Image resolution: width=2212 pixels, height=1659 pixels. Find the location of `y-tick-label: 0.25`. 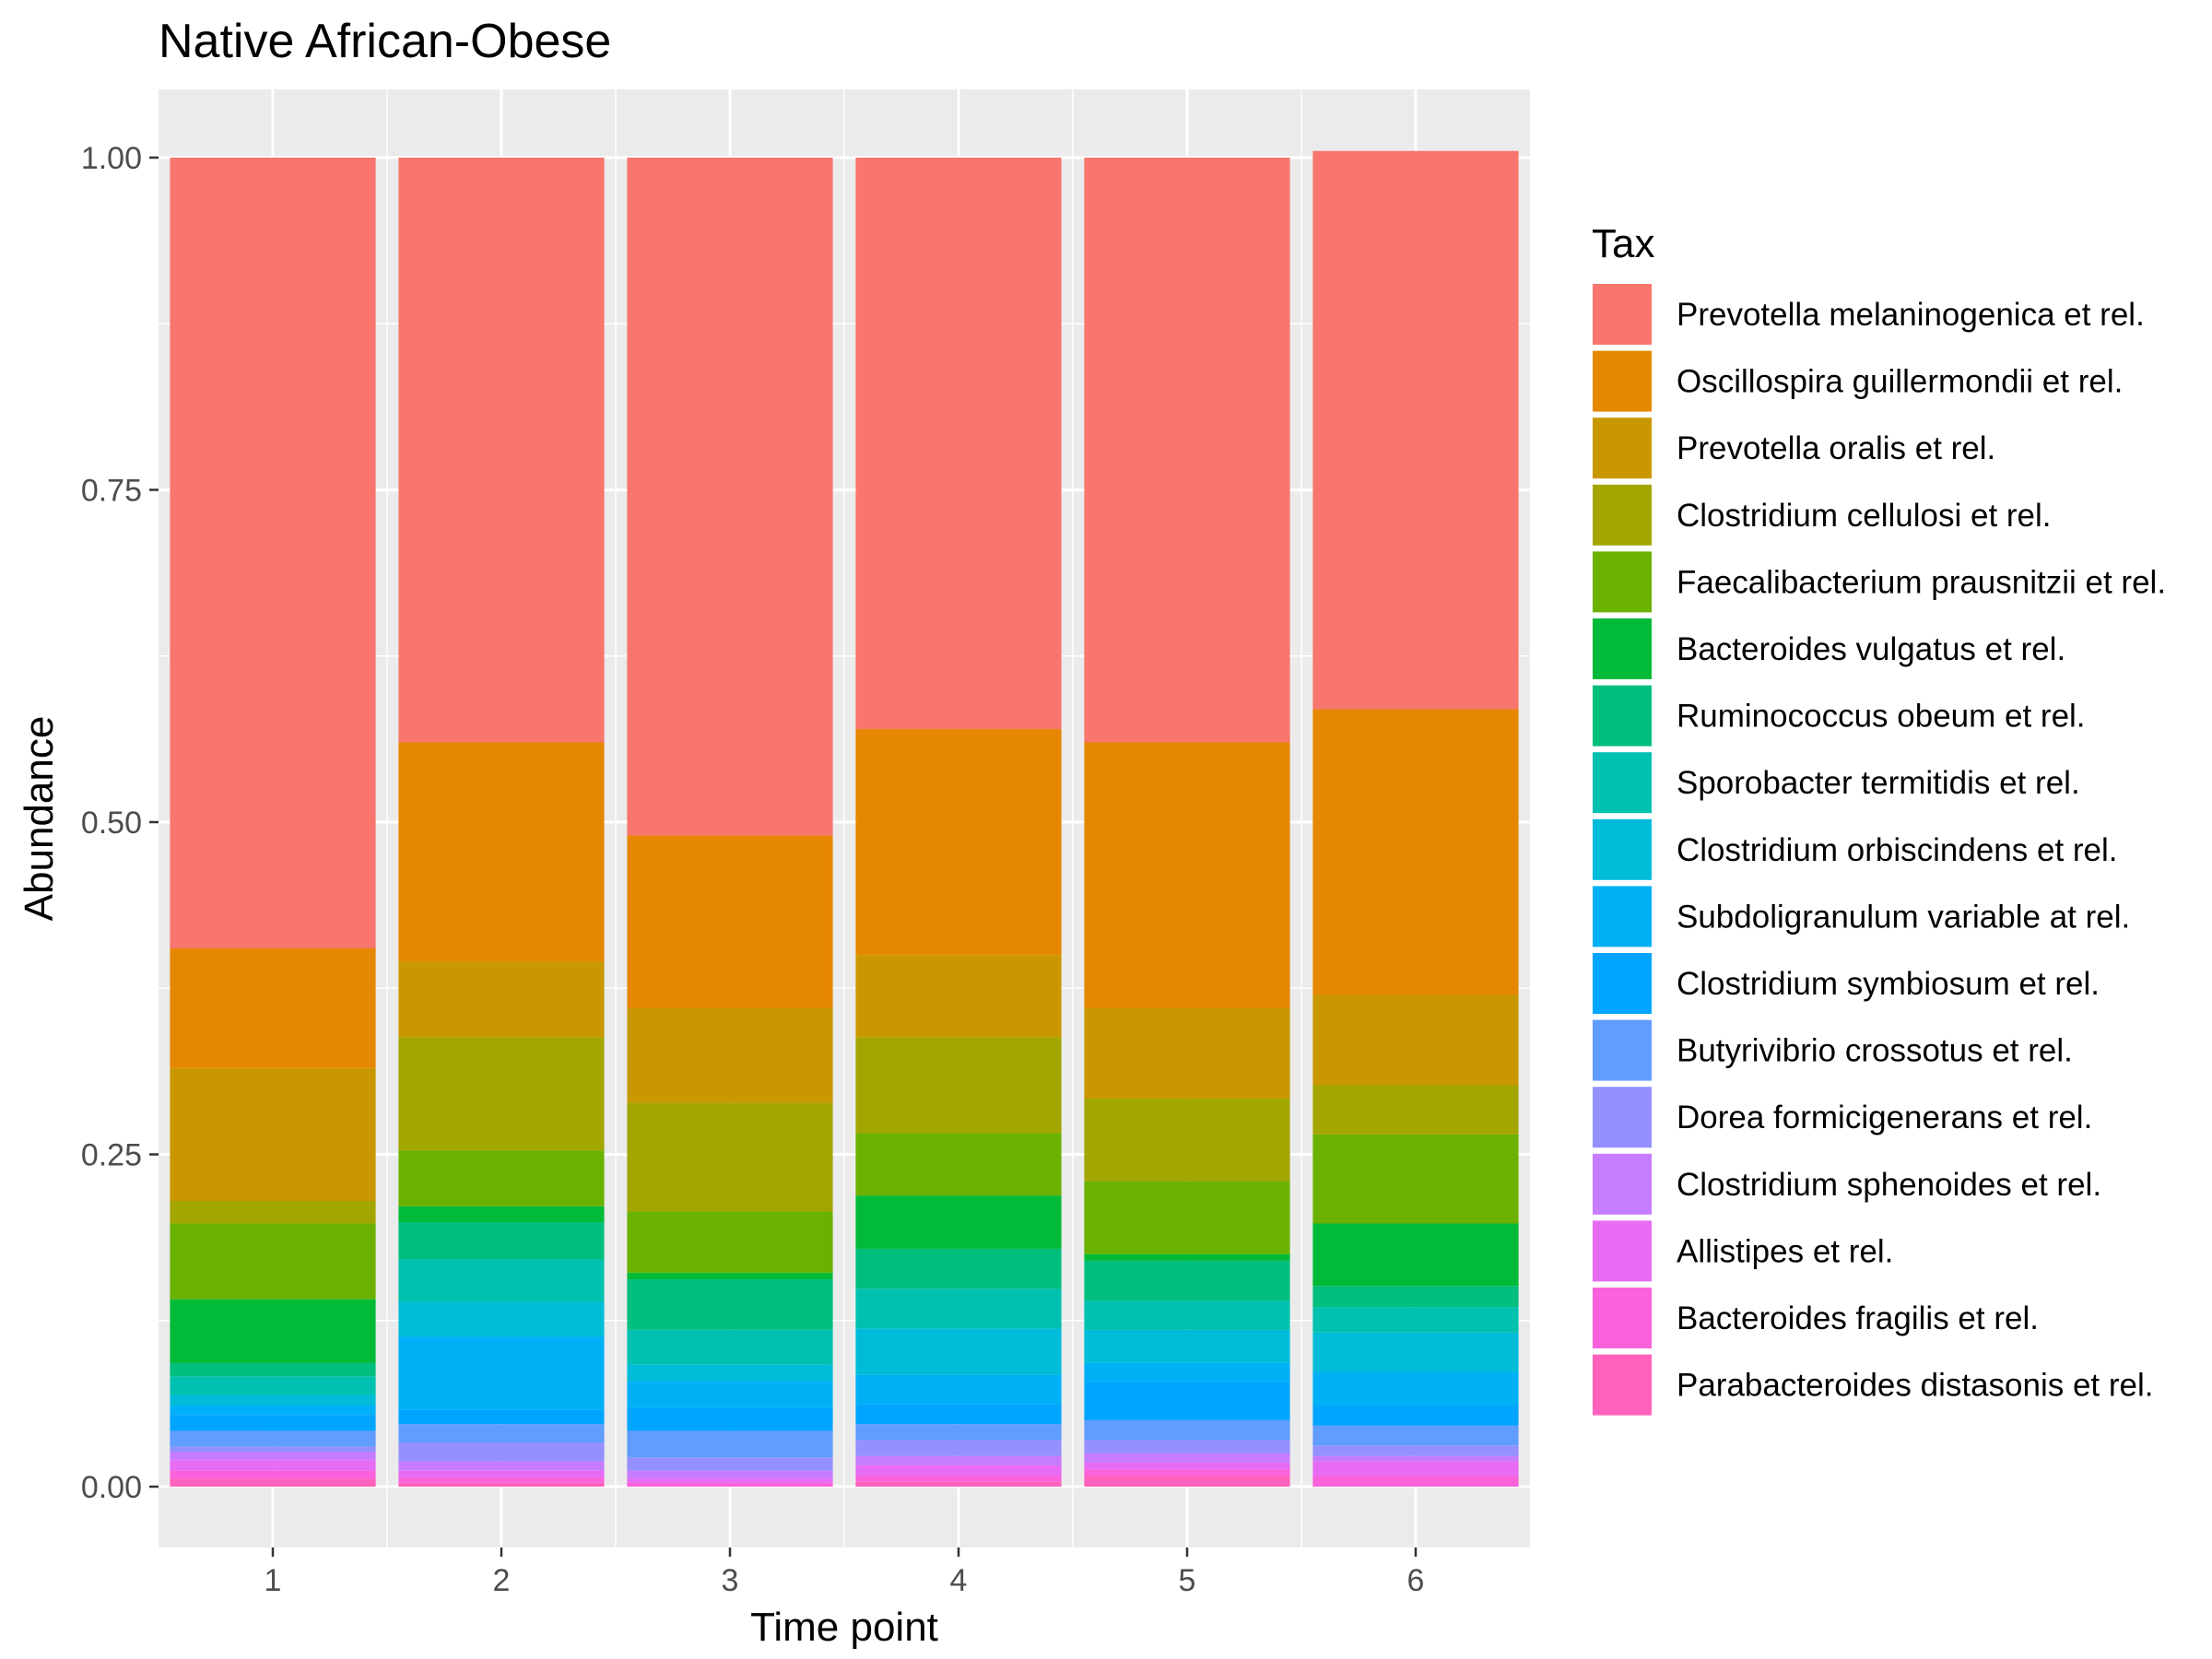

y-tick-label: 0.25 is located at coordinates (111, 1155).